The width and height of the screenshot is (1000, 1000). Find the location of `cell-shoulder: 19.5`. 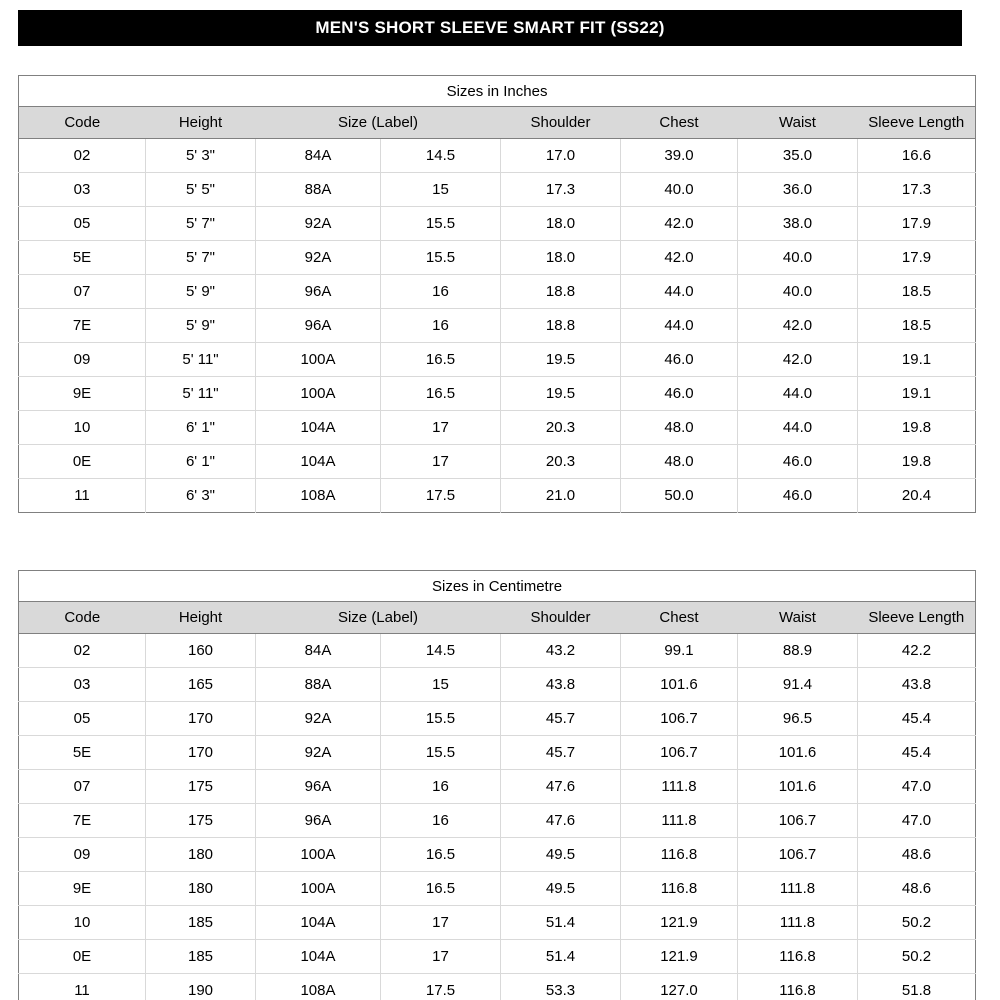

cell-shoulder: 19.5 is located at coordinates (560, 359).